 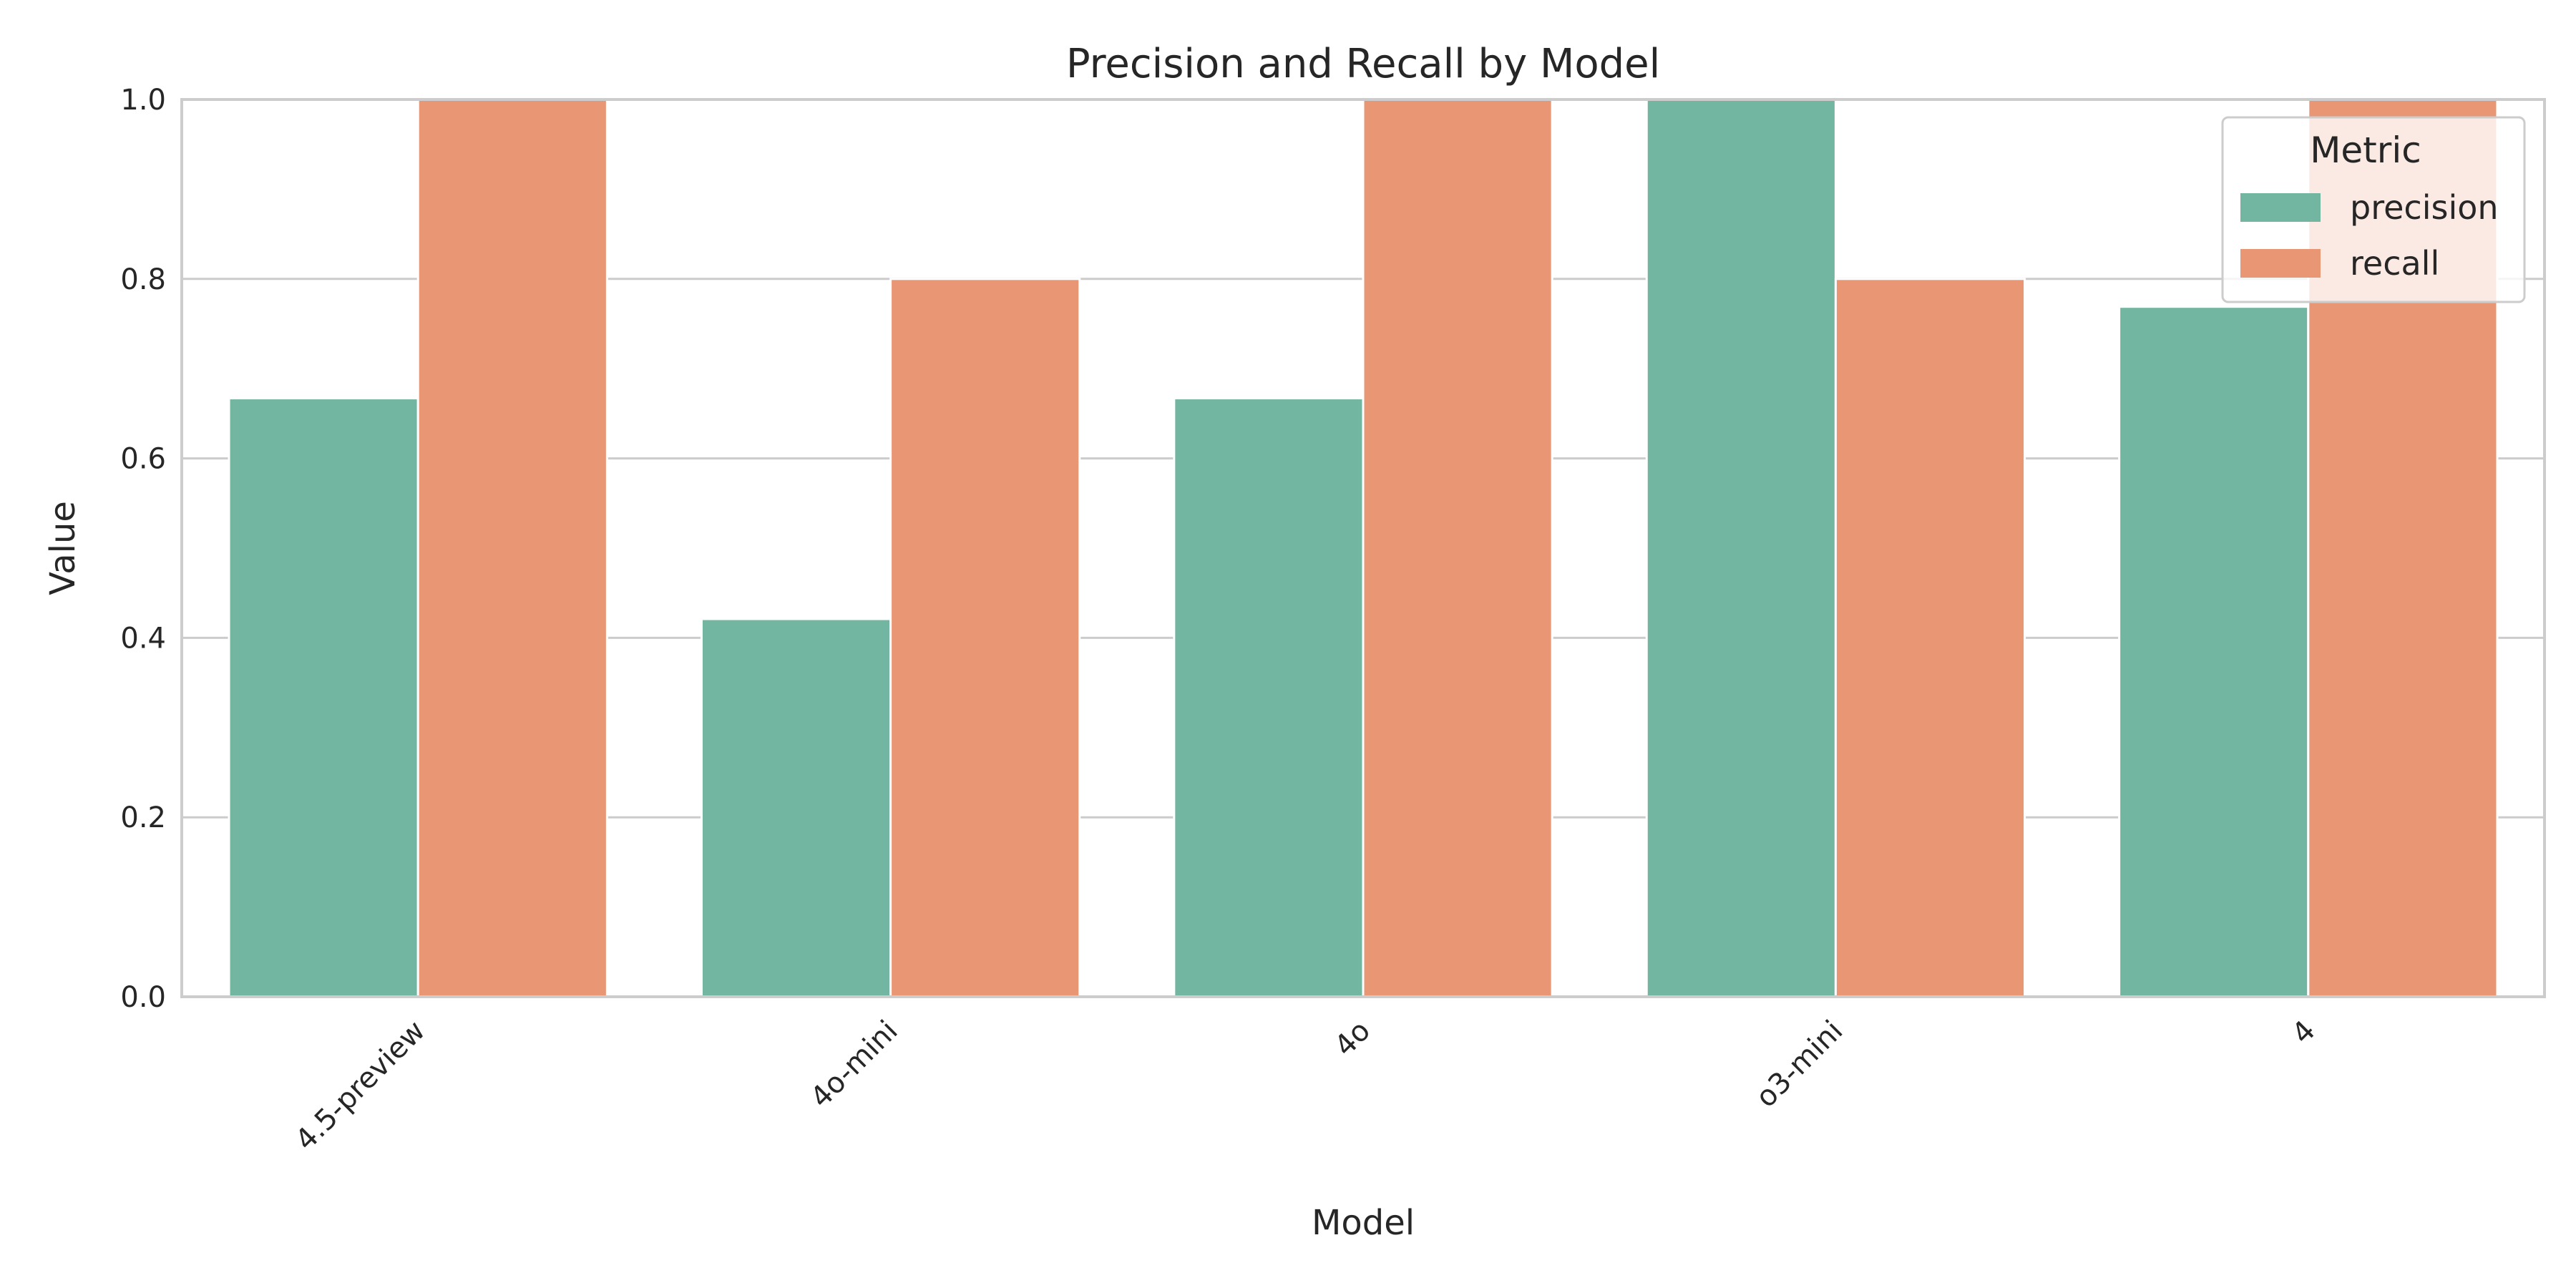 What do you see at coordinates (143, 279) in the screenshot?
I see `y-tick-label: 0.8` at bounding box center [143, 279].